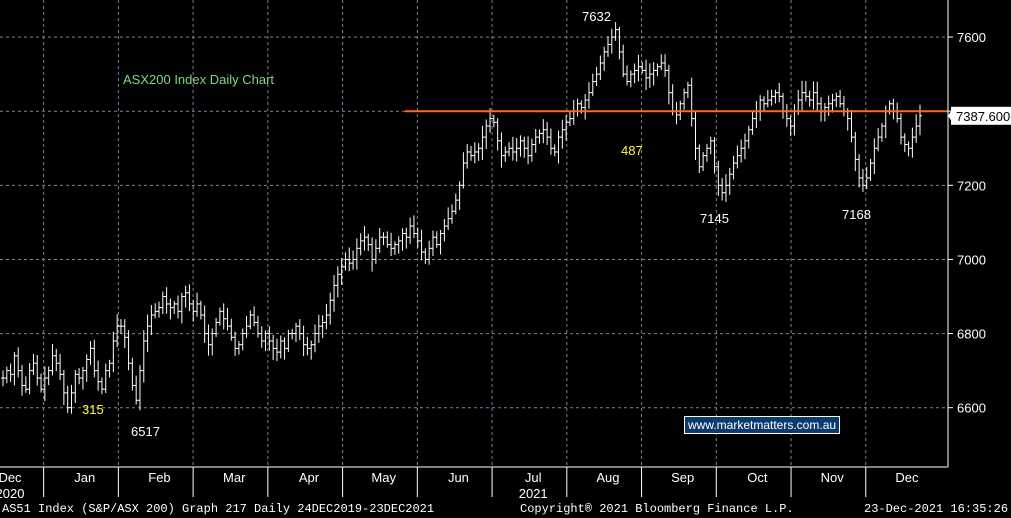 The height and width of the screenshot is (518, 1011). What do you see at coordinates (856, 214) in the screenshot?
I see `annotation-label: 7168` at bounding box center [856, 214].